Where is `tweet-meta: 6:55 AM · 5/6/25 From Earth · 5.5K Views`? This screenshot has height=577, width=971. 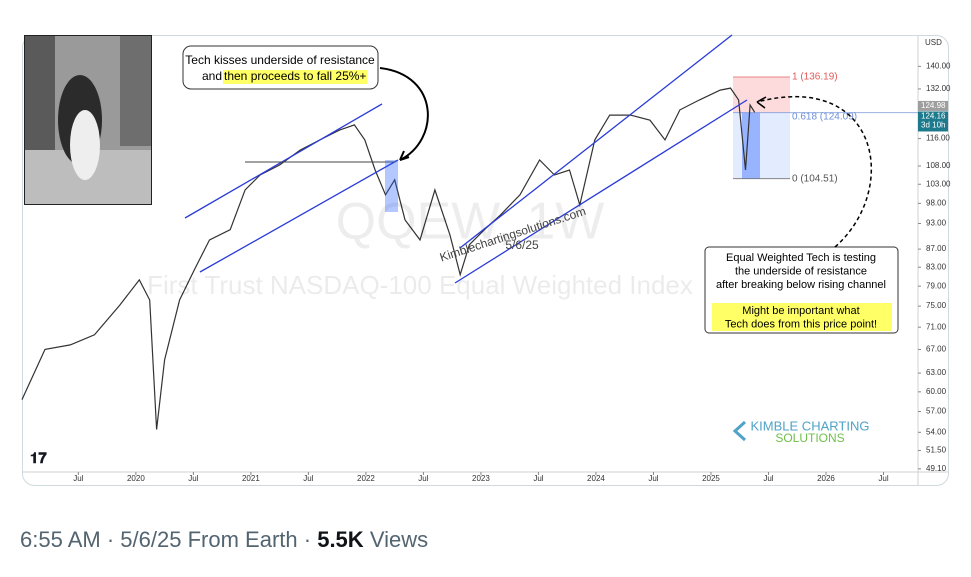 tweet-meta: 6:55 AM · 5/6/25 From Earth · 5.5K Views is located at coordinates (224, 539).